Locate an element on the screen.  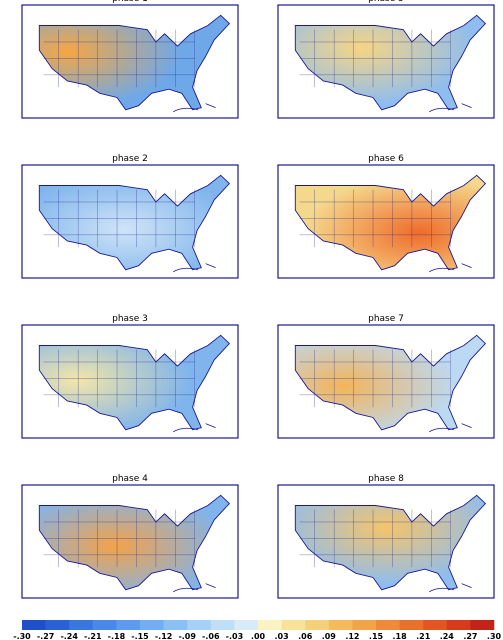
colorbar-label: .03 is located at coordinates (282, 636).